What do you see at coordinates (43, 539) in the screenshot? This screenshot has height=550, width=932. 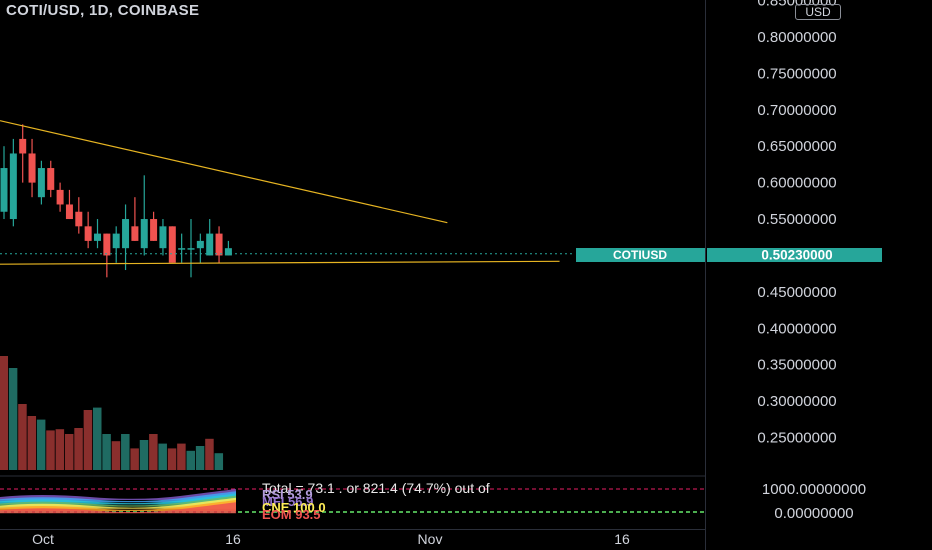 I see `time-axis-tick: Oct` at bounding box center [43, 539].